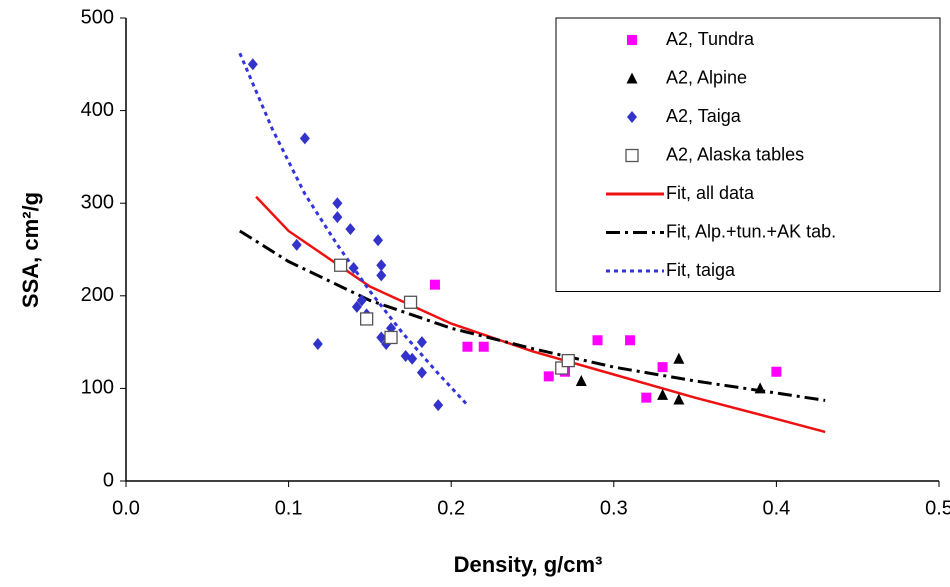 This screenshot has width=950, height=587. What do you see at coordinates (97, 388) in the screenshot?
I see `y-tick-label: 100` at bounding box center [97, 388].